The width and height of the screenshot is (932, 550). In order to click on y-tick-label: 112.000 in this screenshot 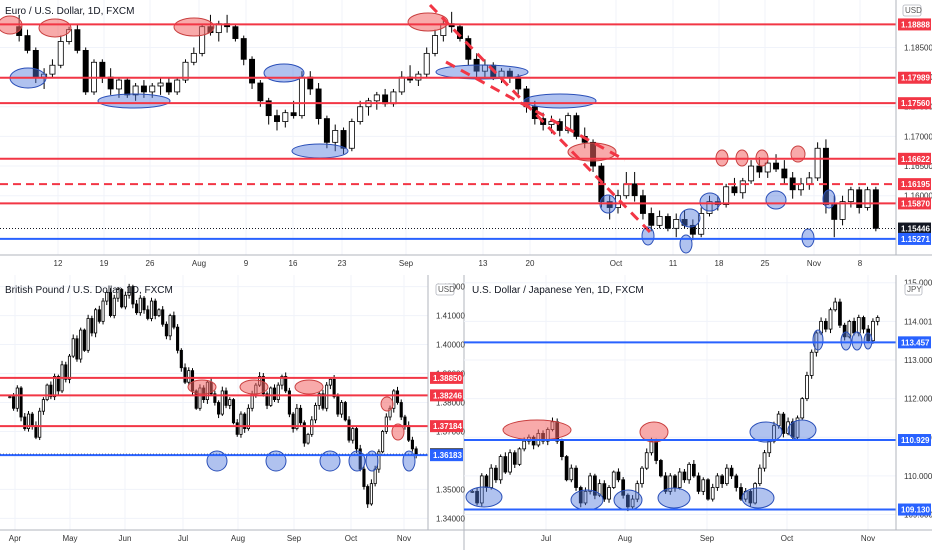, I will do `click(918, 399)`.